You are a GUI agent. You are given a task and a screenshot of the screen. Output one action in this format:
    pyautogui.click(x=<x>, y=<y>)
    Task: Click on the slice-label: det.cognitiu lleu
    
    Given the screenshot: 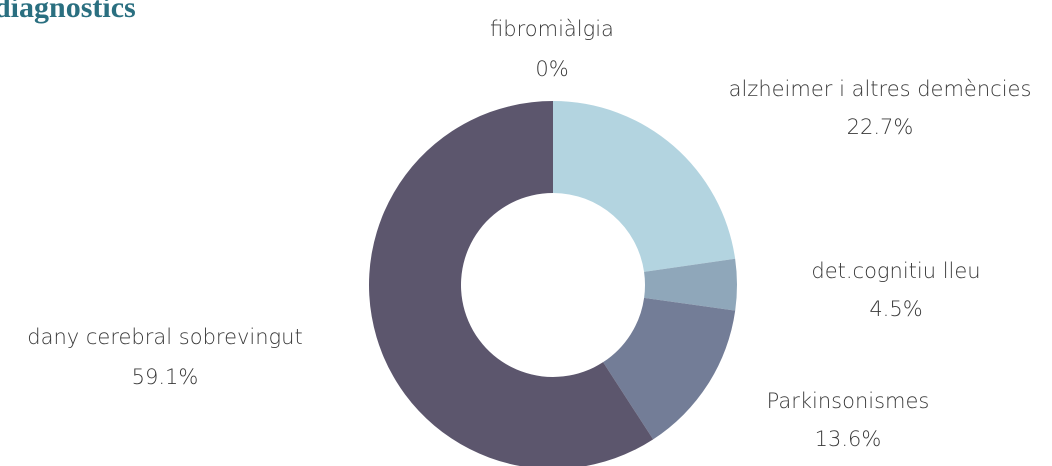 What is the action you would take?
    pyautogui.click(x=895, y=271)
    